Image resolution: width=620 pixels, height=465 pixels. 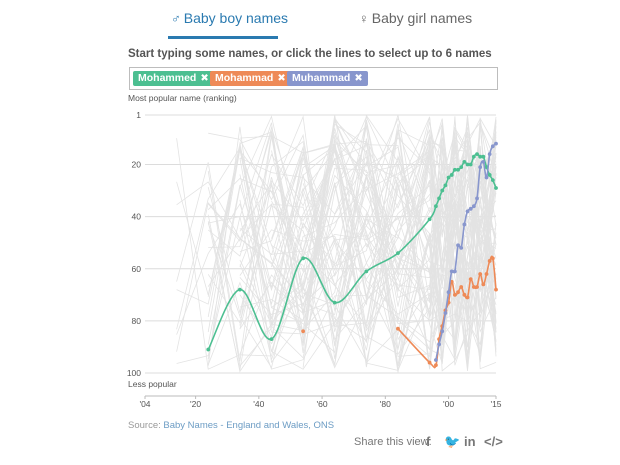 What do you see at coordinates (258, 404) in the screenshot?
I see `x-tick-label: '40` at bounding box center [258, 404].